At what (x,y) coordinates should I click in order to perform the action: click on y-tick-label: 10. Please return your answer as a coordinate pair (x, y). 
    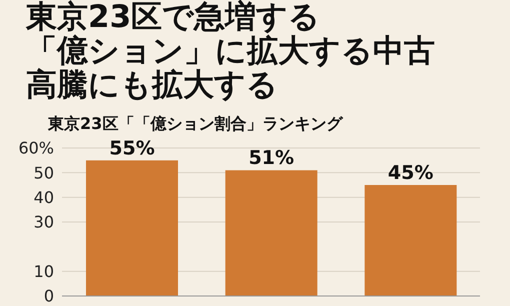
    Looking at the image, I should click on (44, 272).